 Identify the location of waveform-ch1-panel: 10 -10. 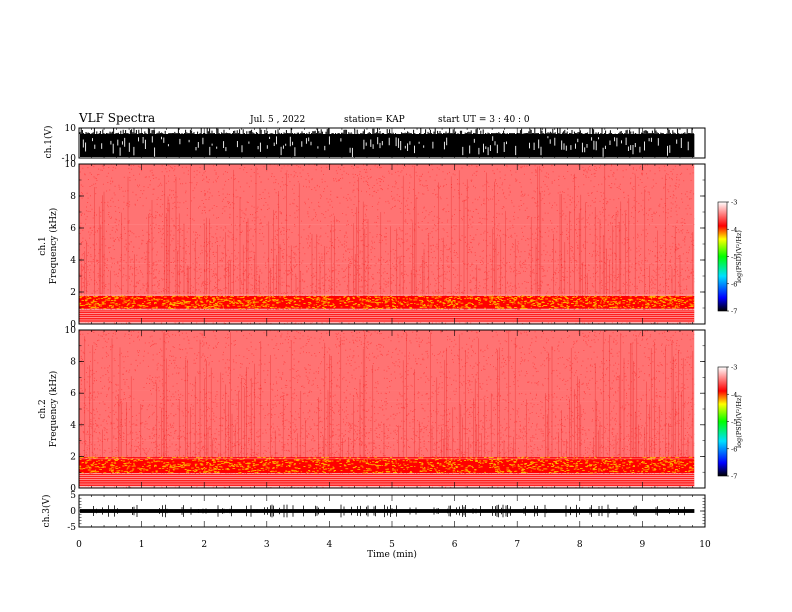
(384, 144).